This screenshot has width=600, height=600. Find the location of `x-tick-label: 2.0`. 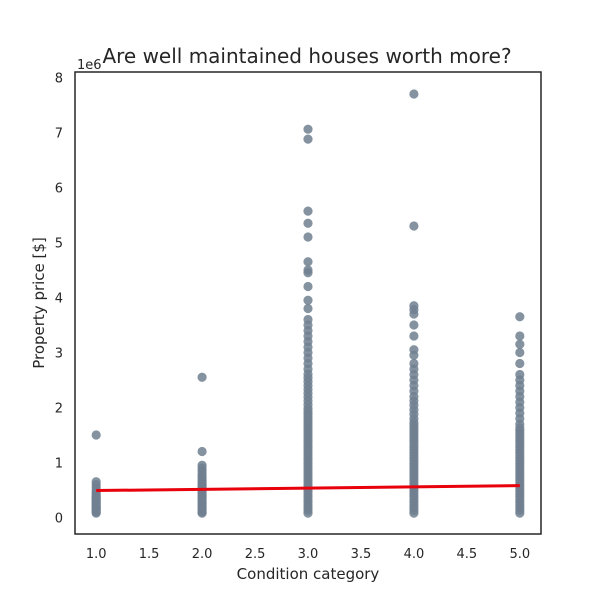

x-tick-label: 2.0 is located at coordinates (202, 554).